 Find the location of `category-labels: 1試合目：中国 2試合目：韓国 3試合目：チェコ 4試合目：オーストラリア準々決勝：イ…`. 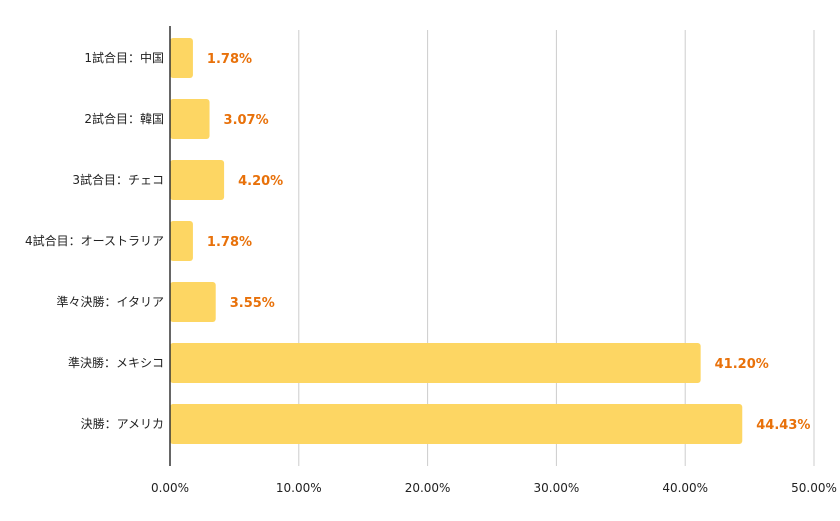

category-labels: 1試合目：中国 2試合目：韓国 3試合目：チェコ 4試合目：オーストラリア準々決勝：イ… is located at coordinates (94, 240).